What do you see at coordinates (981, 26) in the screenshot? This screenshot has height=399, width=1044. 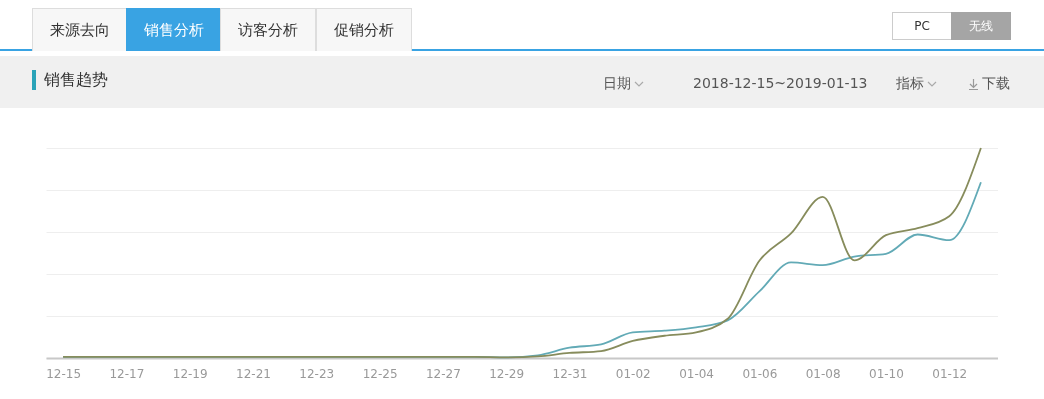 I see `text: 无线` at bounding box center [981, 26].